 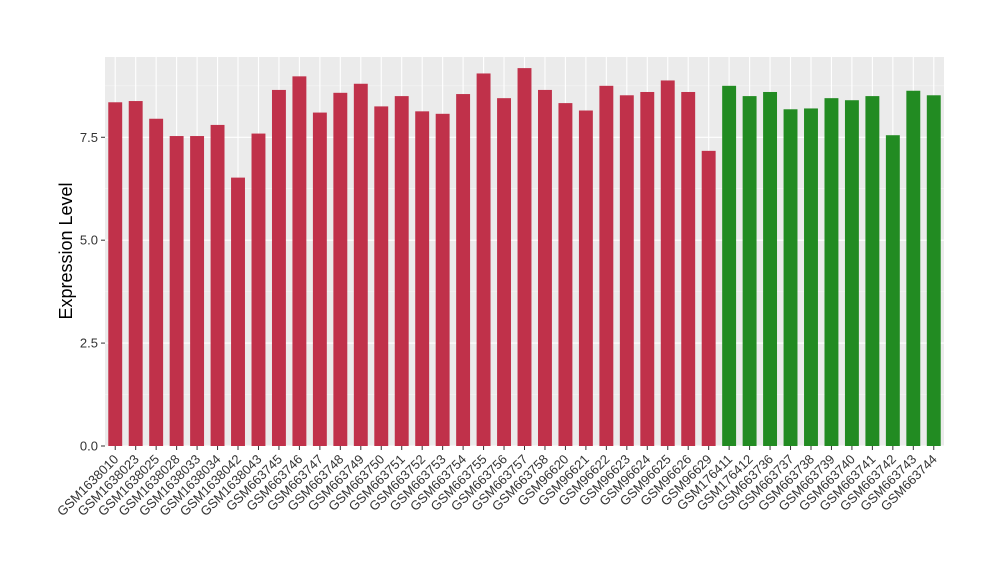 I want to click on y-tick-label: 2.5, so click(x=89, y=343).